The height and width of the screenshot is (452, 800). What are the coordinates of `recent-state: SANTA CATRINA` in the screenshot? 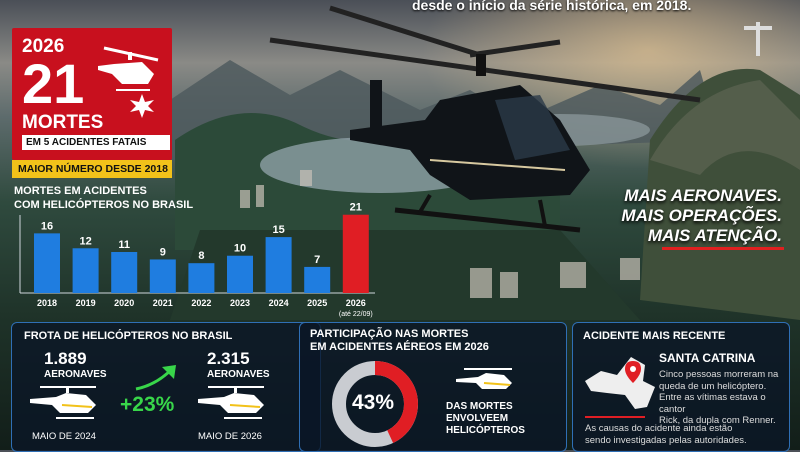 It's located at (707, 358).